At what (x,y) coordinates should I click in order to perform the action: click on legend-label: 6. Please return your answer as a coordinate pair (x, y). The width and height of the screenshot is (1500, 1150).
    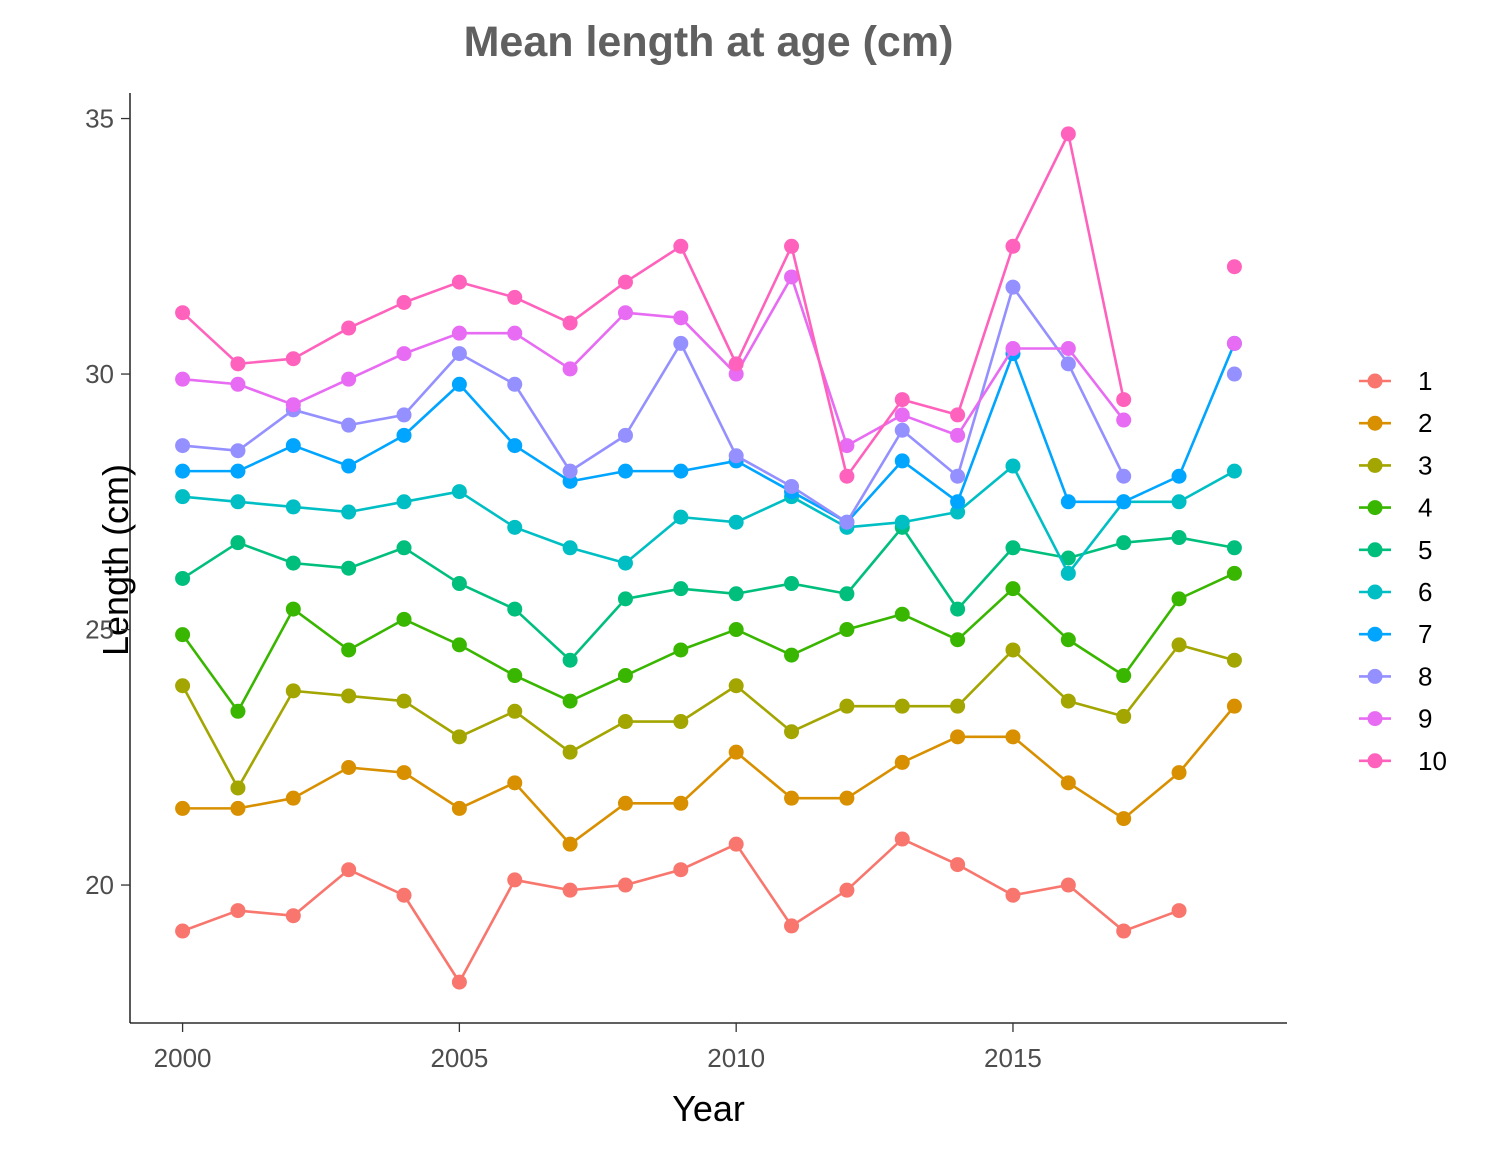
    Looking at the image, I should click on (1425, 592).